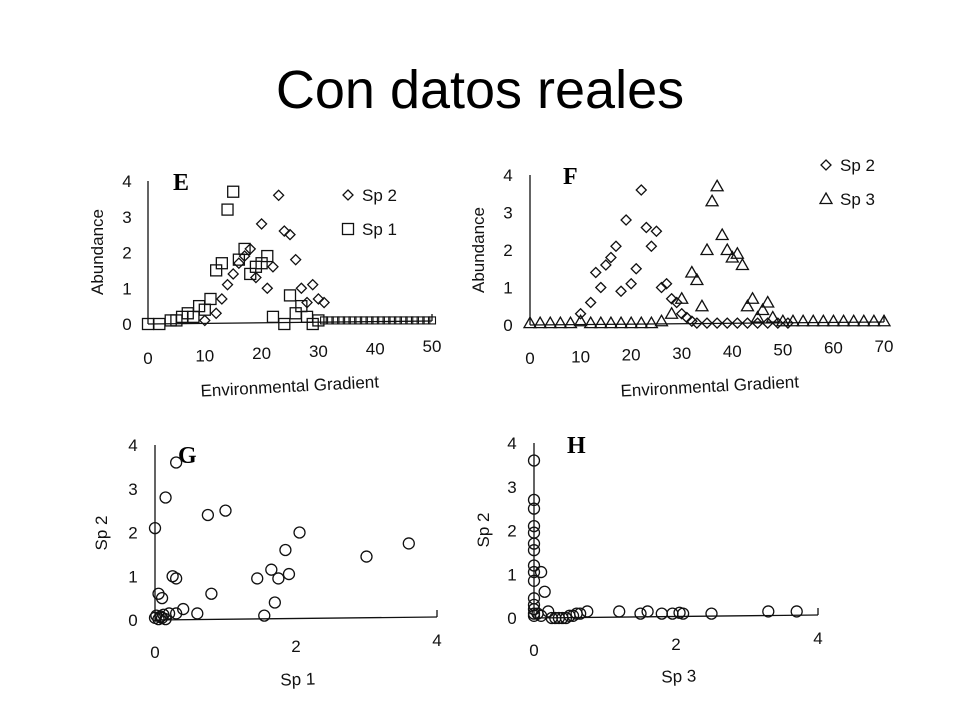 The height and width of the screenshot is (720, 960). What do you see at coordinates (97, 252) in the screenshot?
I see `y-axis-label: Abundance` at bounding box center [97, 252].